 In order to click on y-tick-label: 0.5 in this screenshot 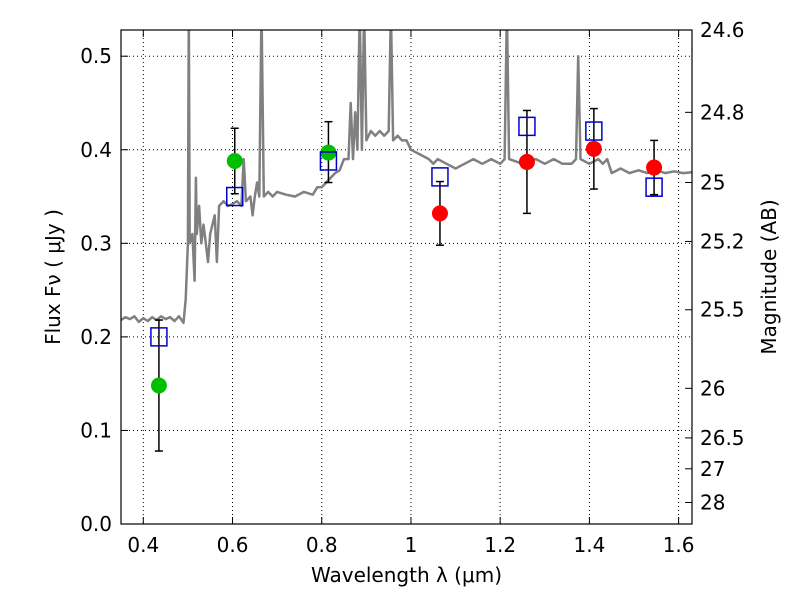, I will do `click(96, 56)`.